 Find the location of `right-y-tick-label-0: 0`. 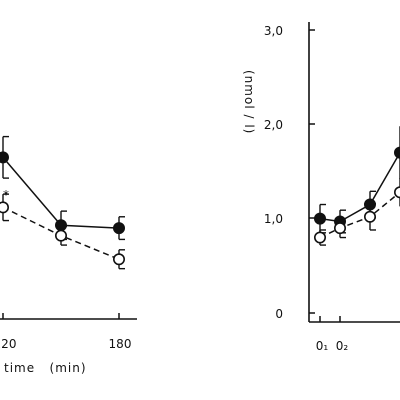

right-y-tick-label-0: 0 is located at coordinates (279, 314).